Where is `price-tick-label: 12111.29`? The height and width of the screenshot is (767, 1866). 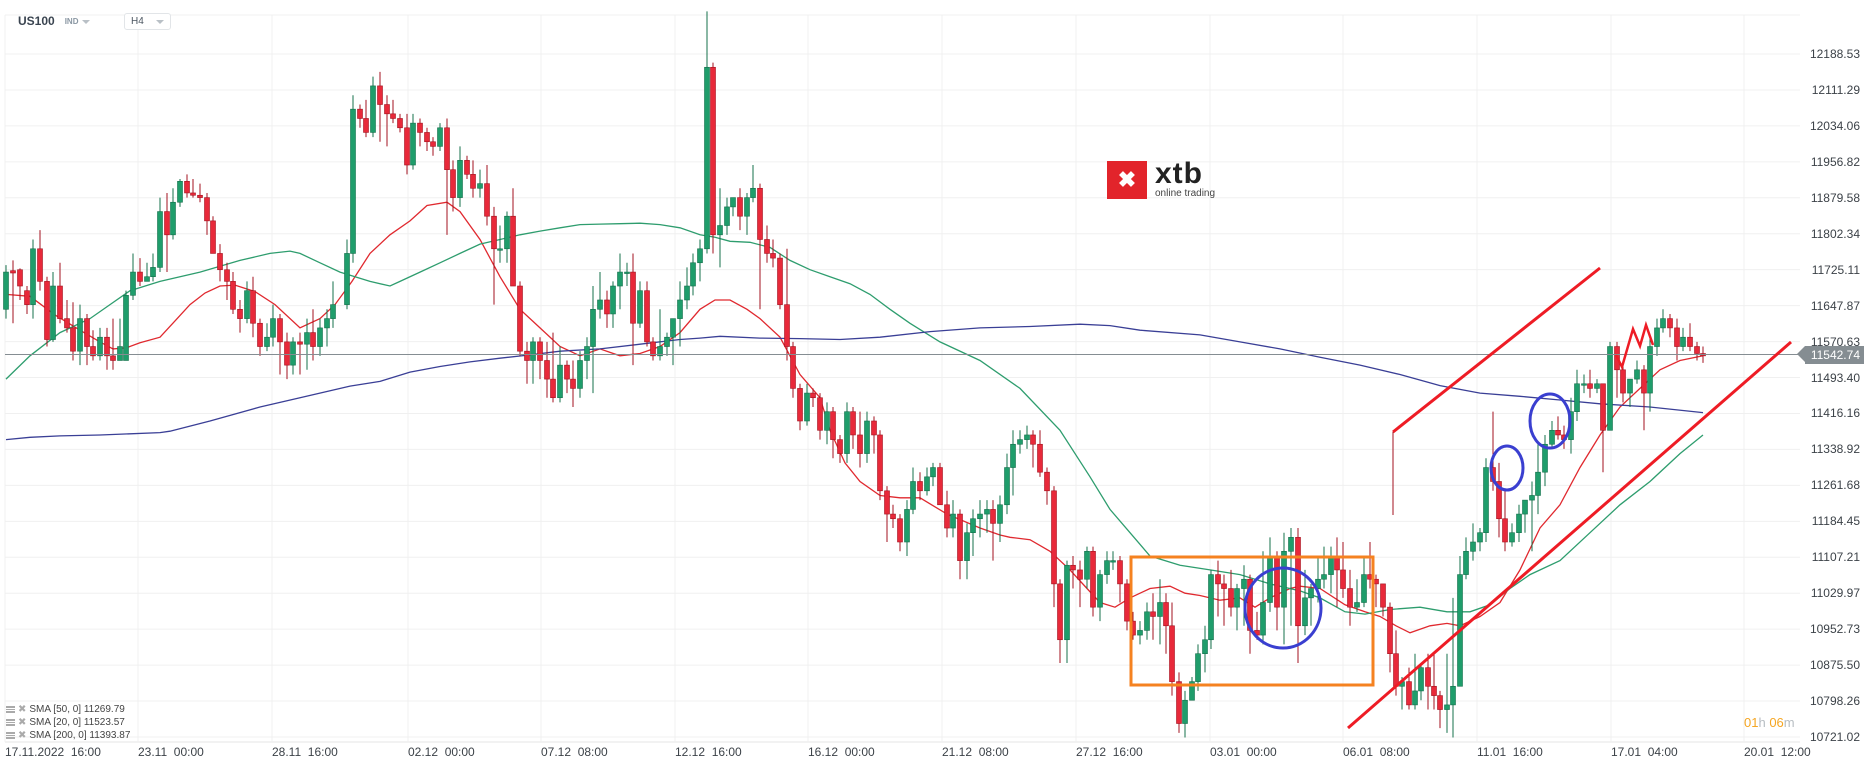 price-tick-label: 12111.29 is located at coordinates (1835, 89).